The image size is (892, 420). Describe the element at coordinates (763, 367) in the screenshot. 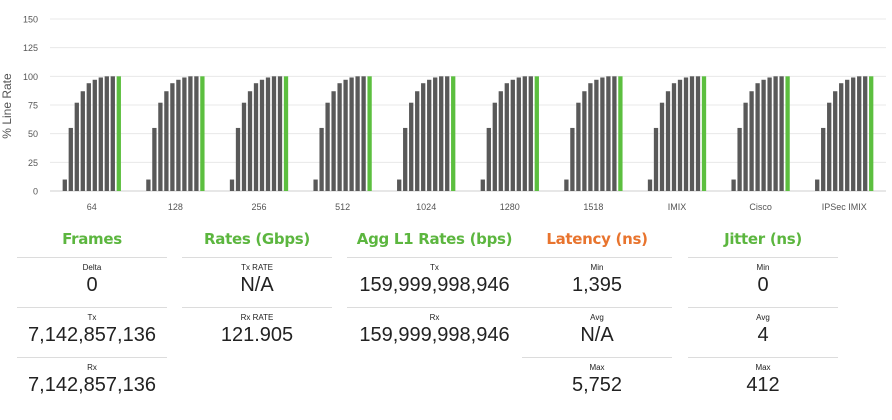

I see `jitter-max-label: Max` at that location.